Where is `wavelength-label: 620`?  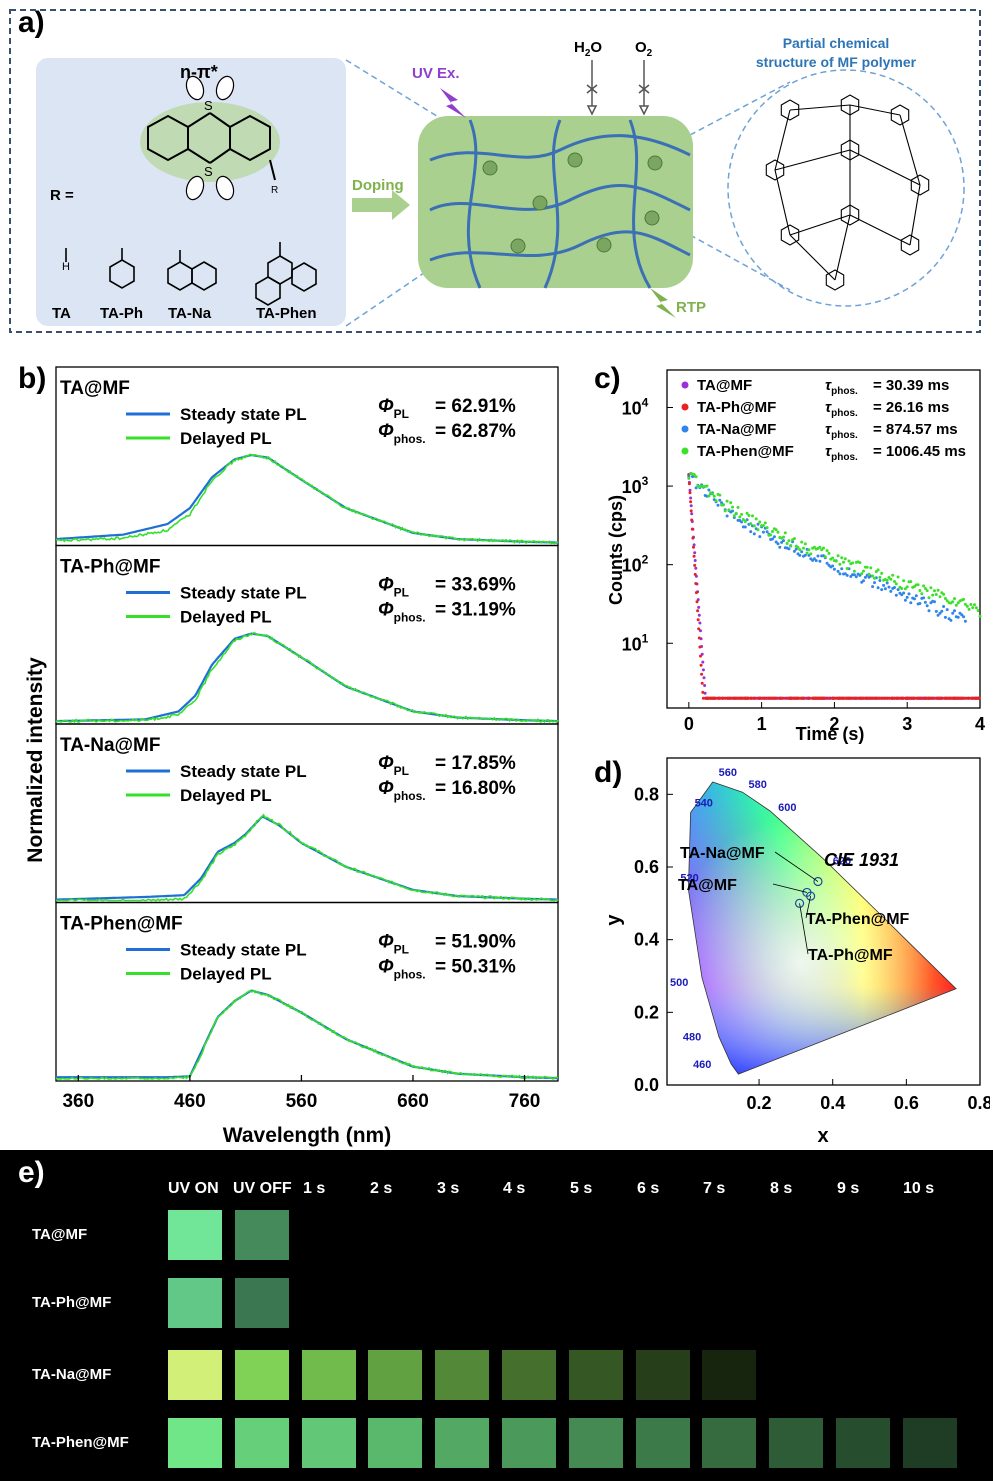 wavelength-label: 620 is located at coordinates (842, 861).